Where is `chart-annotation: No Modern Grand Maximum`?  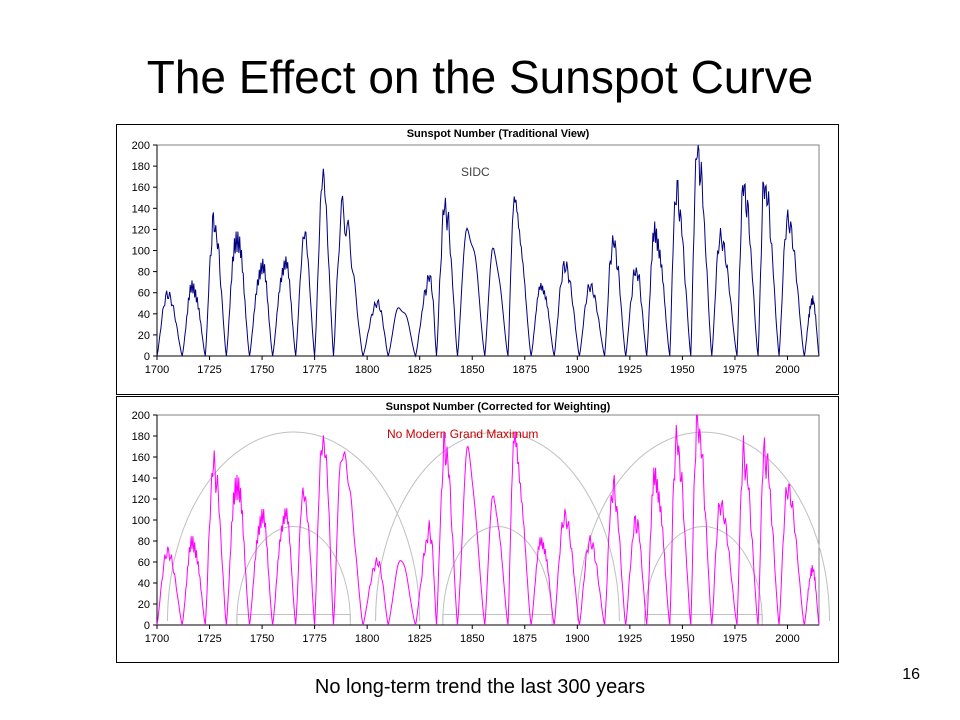 chart-annotation: No Modern Grand Maximum is located at coordinates (462, 434).